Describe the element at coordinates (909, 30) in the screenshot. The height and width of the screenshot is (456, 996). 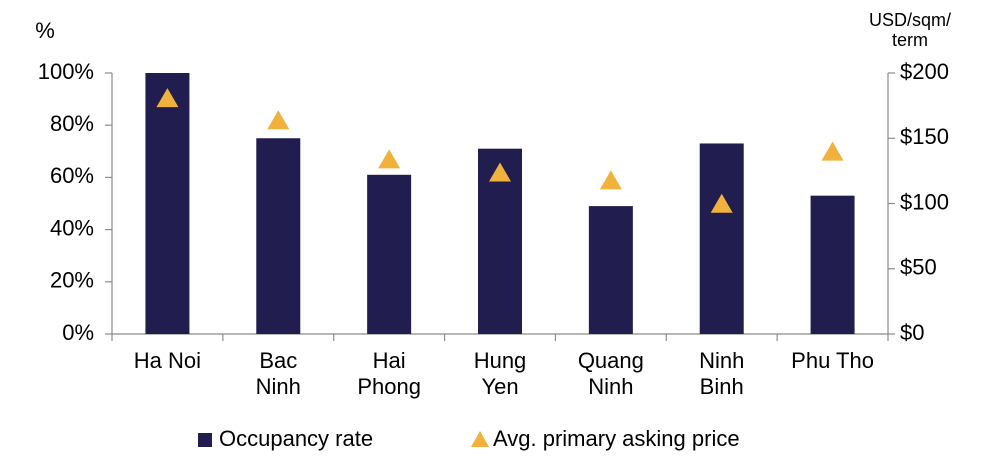
I see `y2-axis-title: USD/sqm/ term` at that location.